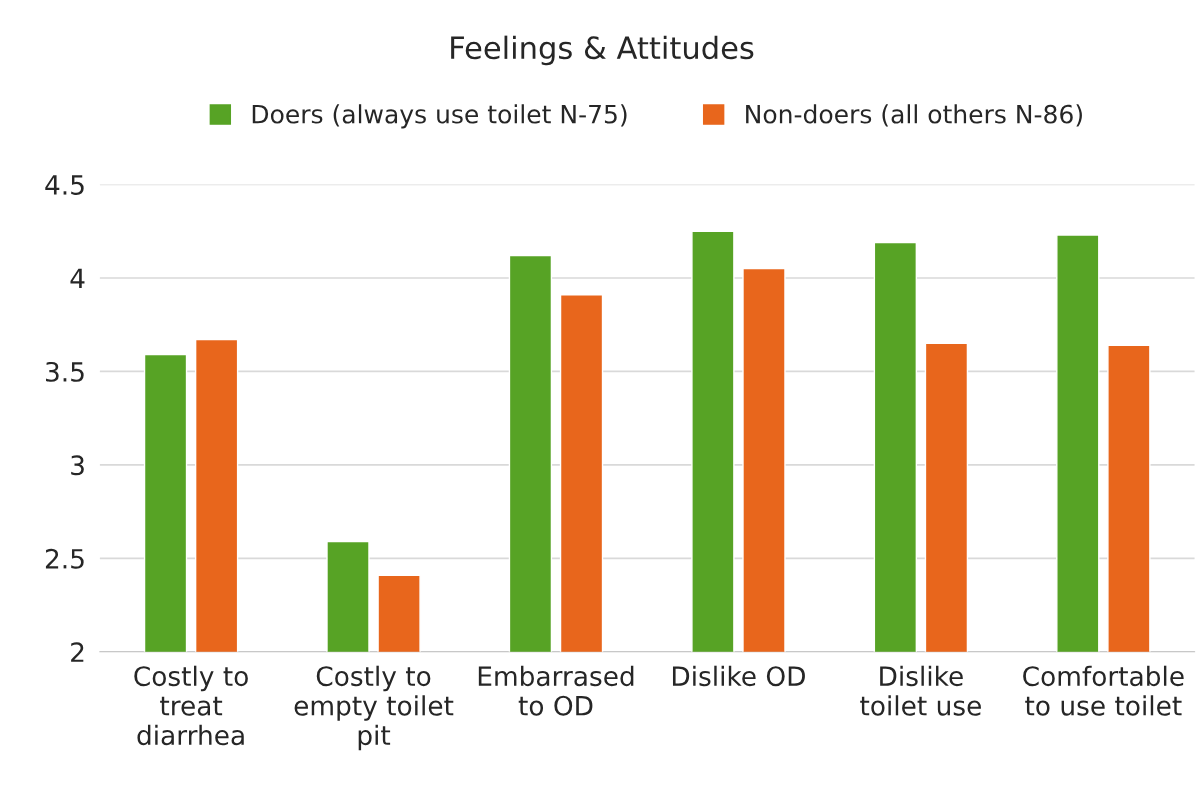 Image resolution: width=1203 pixels, height=792 pixels. What do you see at coordinates (1103, 690) in the screenshot?
I see `x-tick-label: Comfortable to use toilet` at bounding box center [1103, 690].